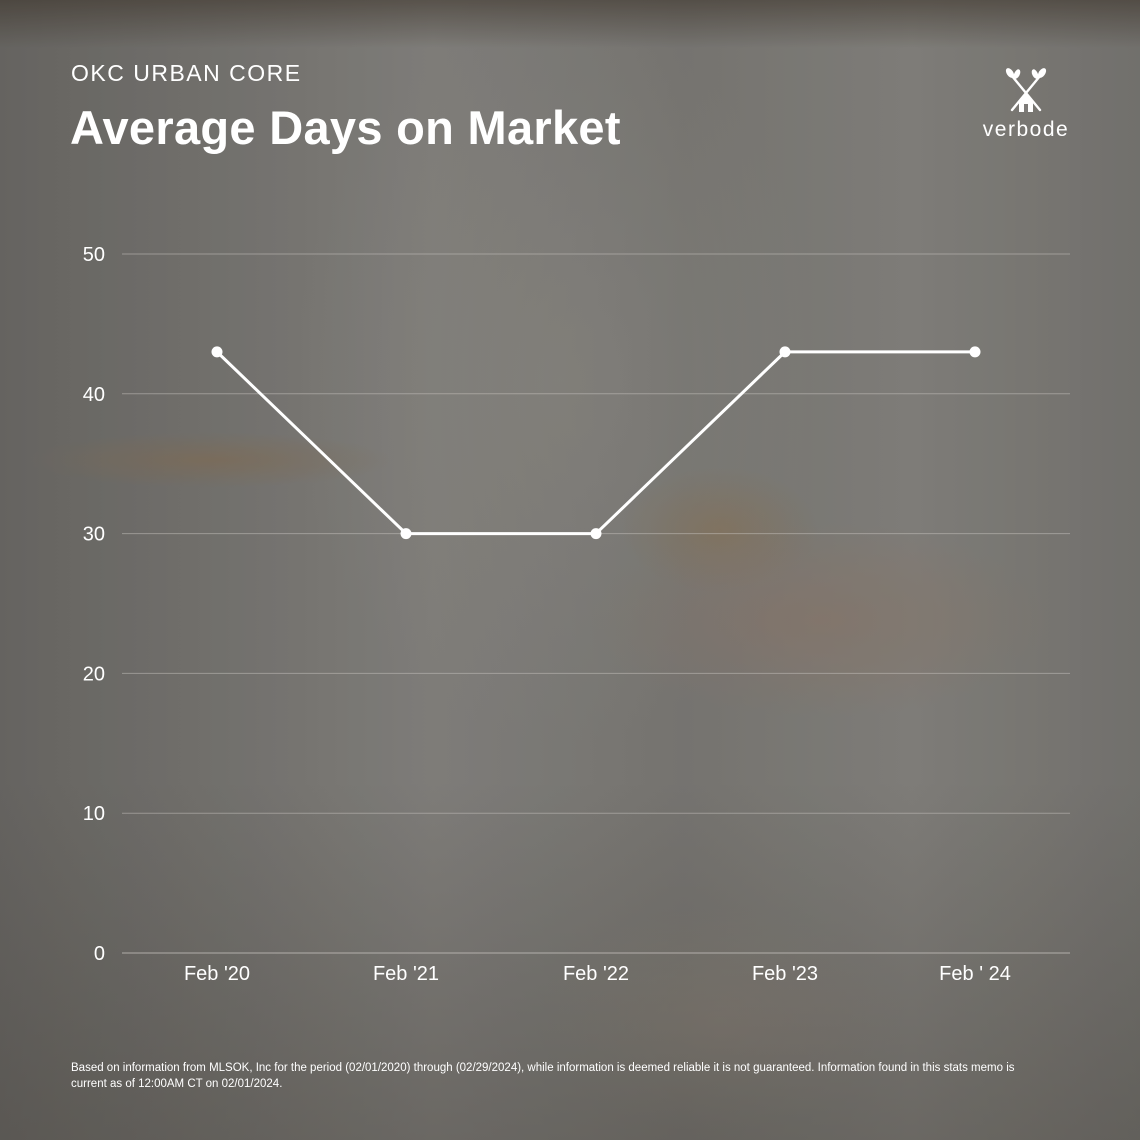 This screenshot has width=1140, height=1140. Describe the element at coordinates (345, 127) in the screenshot. I see `chart-title: Average Days on Market` at that location.